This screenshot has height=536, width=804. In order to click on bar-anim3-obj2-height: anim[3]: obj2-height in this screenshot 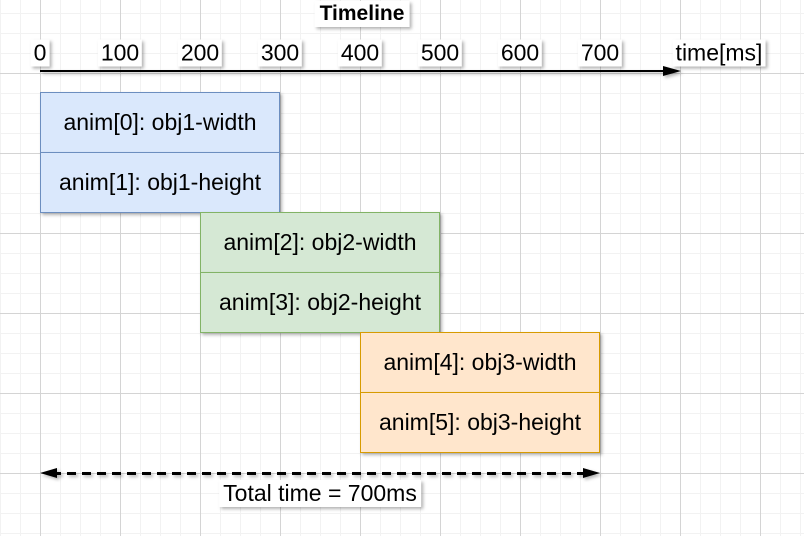, I will do `click(320, 302)`.